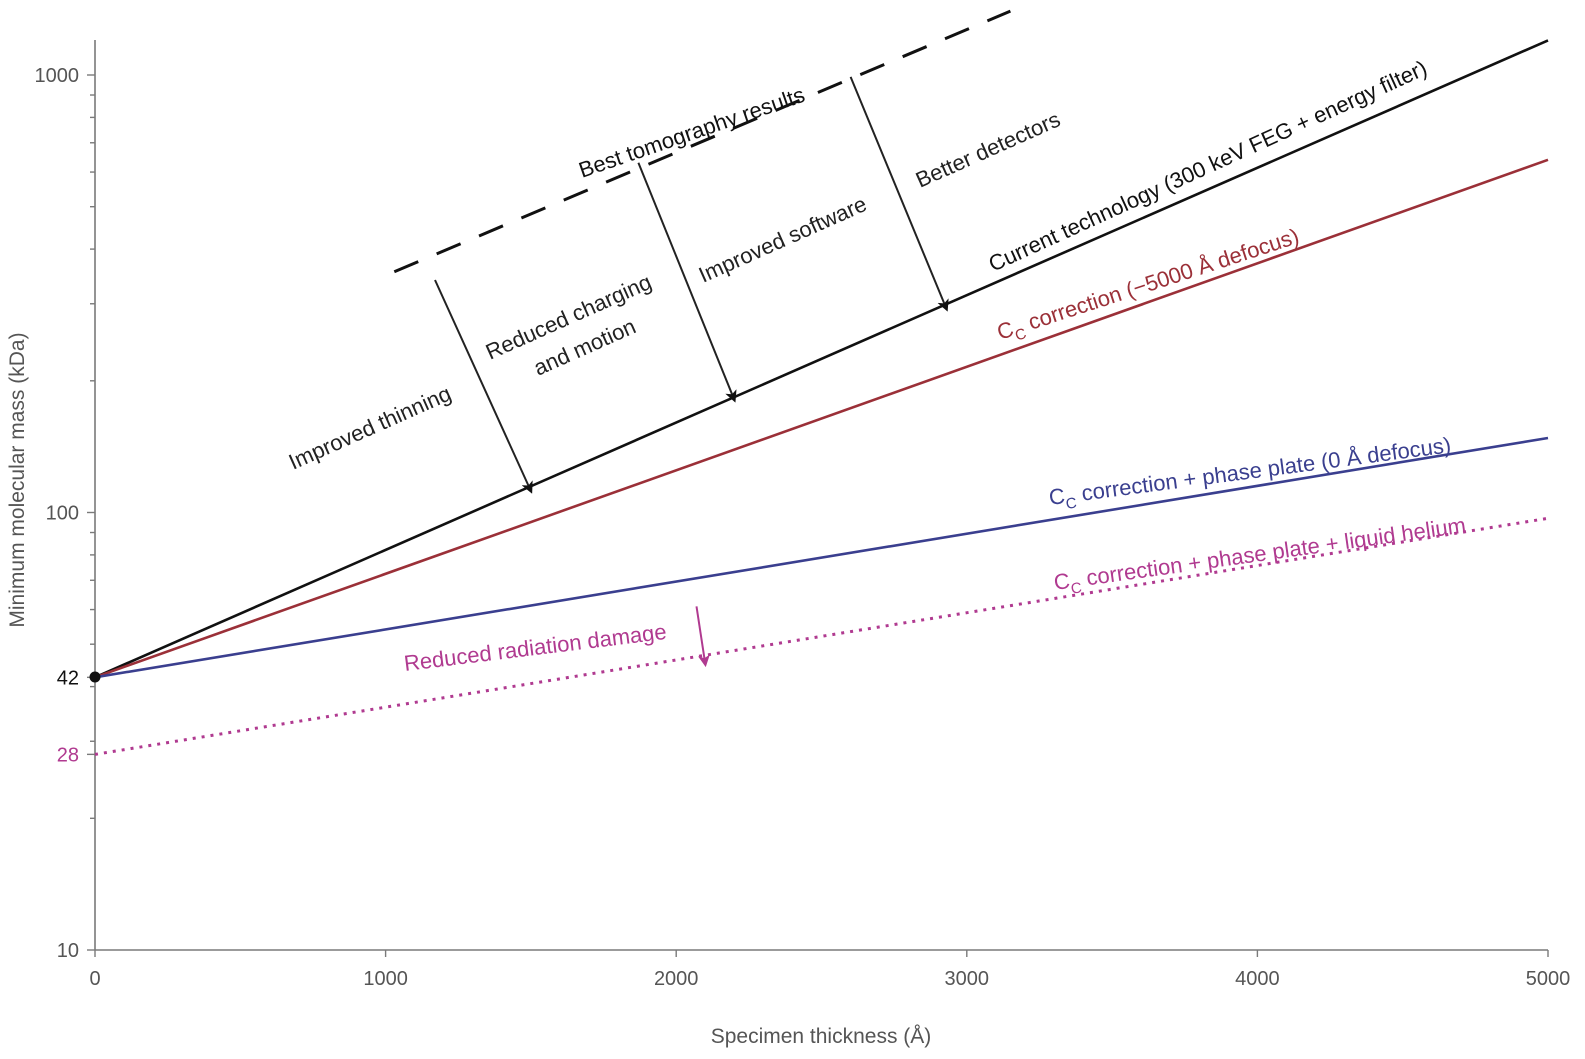 Image resolution: width=1585 pixels, height=1059 pixels. What do you see at coordinates (988, 150) in the screenshot?
I see `annot-better-detectors: Better detectors` at bounding box center [988, 150].